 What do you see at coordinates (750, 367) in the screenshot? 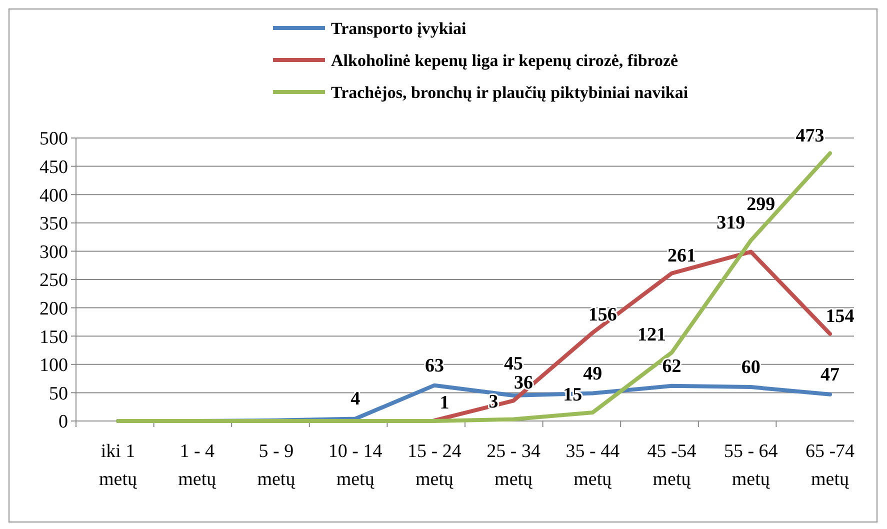
I see `data-label: 60` at bounding box center [750, 367].